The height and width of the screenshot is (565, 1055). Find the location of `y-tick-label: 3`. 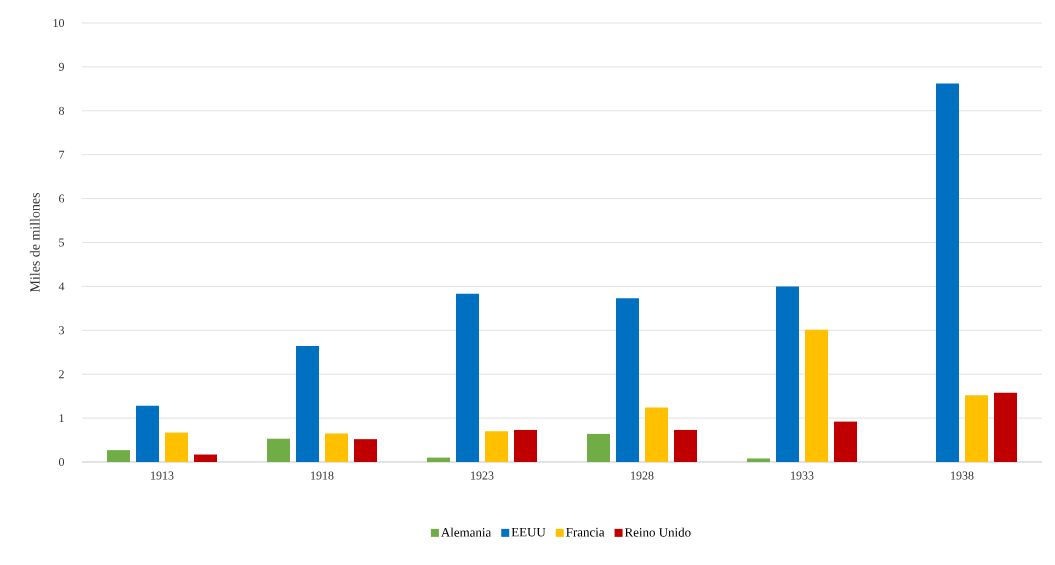

y-tick-label: 3 is located at coordinates (62, 330).